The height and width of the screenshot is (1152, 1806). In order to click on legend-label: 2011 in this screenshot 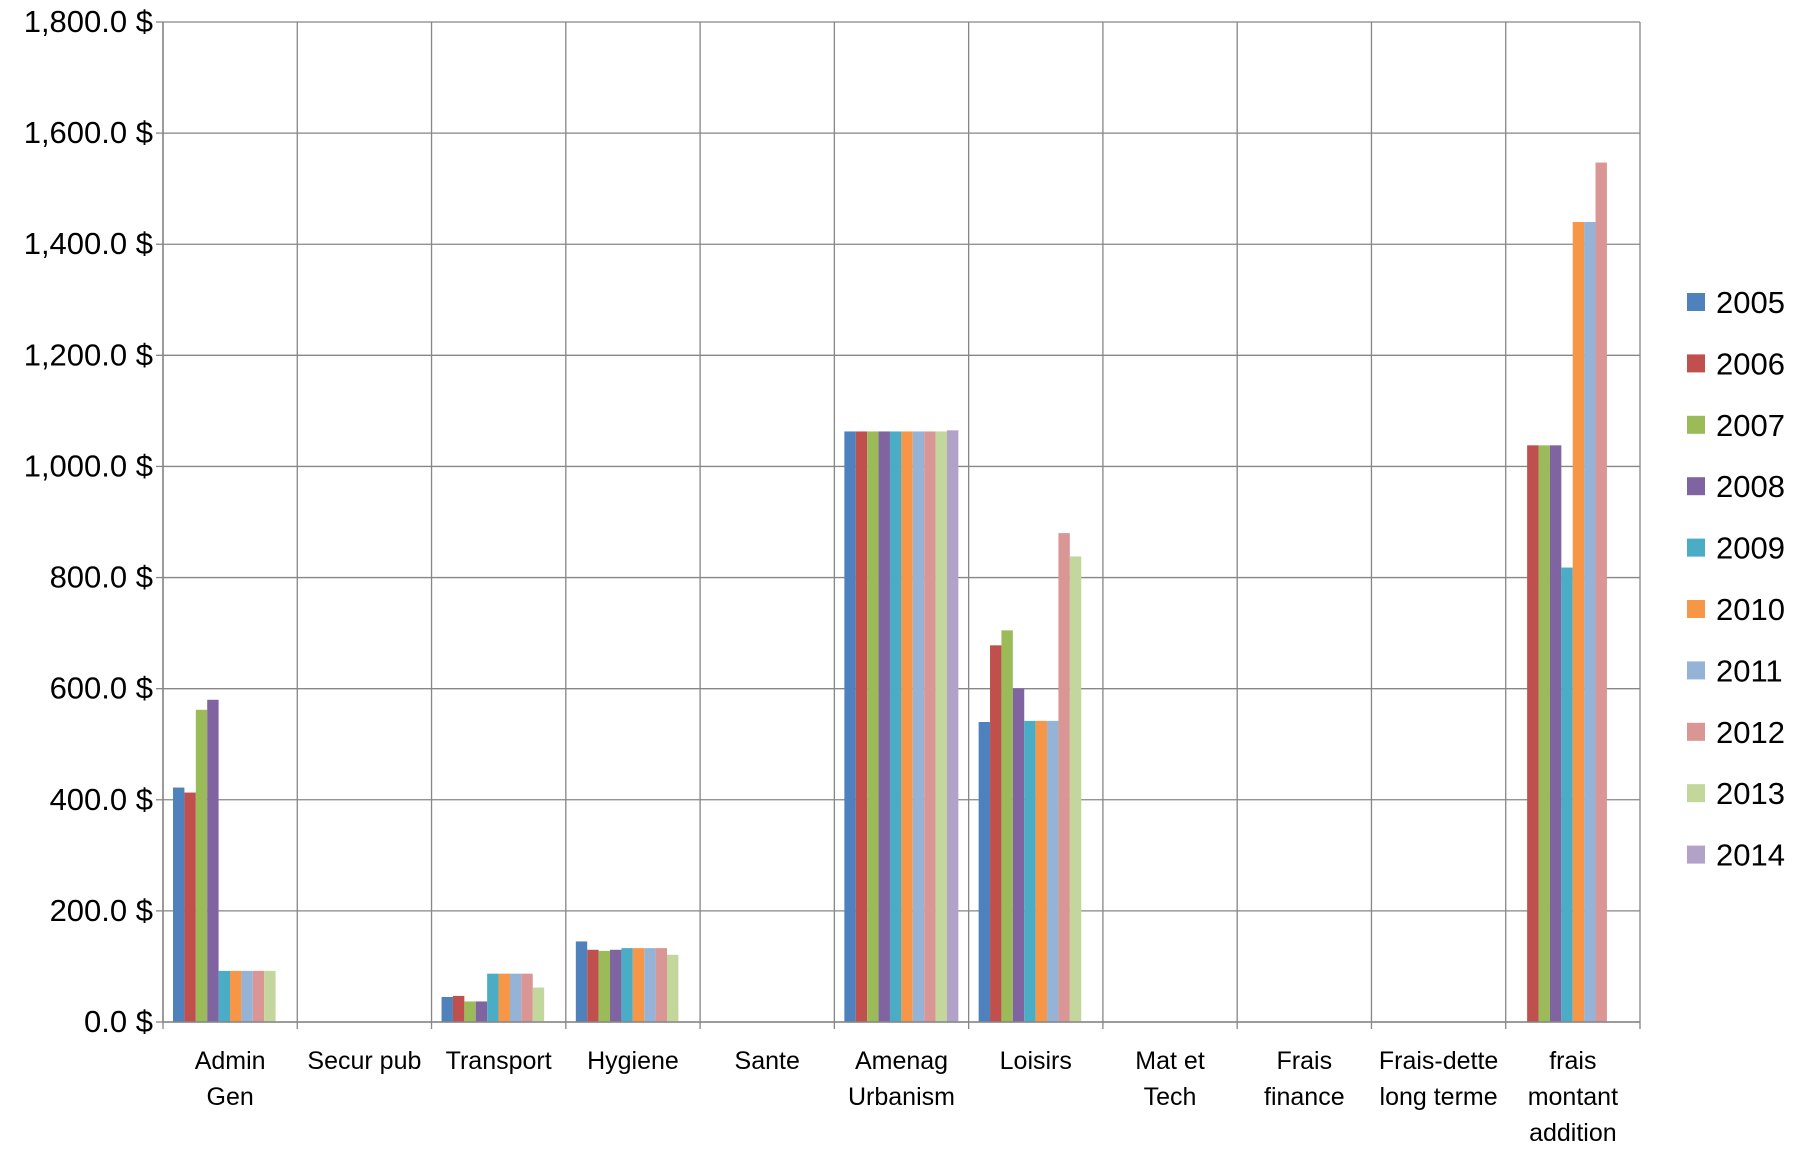, I will do `click(1749, 670)`.